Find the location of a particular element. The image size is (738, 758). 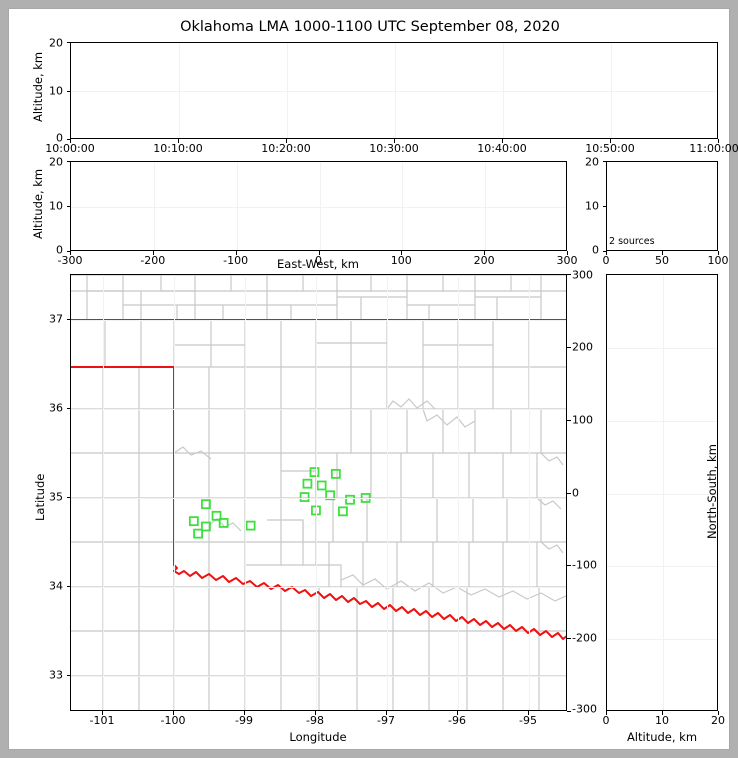

y-tick-label: 35 is located at coordinates (56, 497).